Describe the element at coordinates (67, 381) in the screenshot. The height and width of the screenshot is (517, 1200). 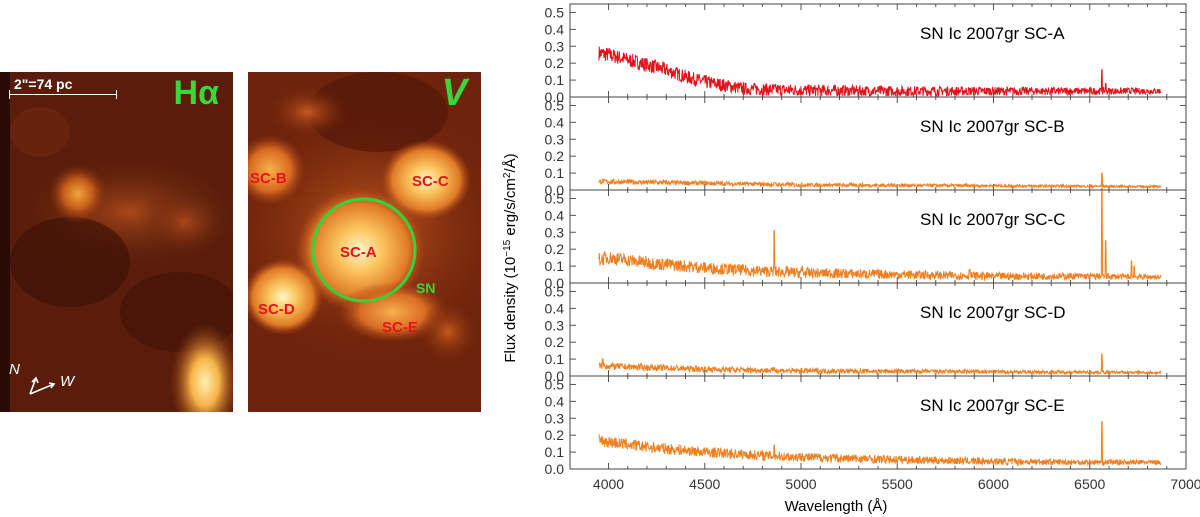
I see `compass-west-label: W` at that location.